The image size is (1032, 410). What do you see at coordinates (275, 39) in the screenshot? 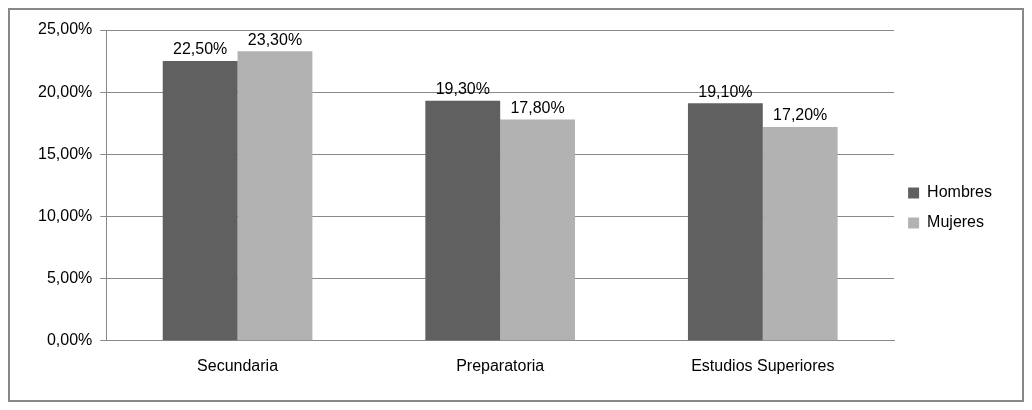
I see `data-label: 23,30%` at bounding box center [275, 39].